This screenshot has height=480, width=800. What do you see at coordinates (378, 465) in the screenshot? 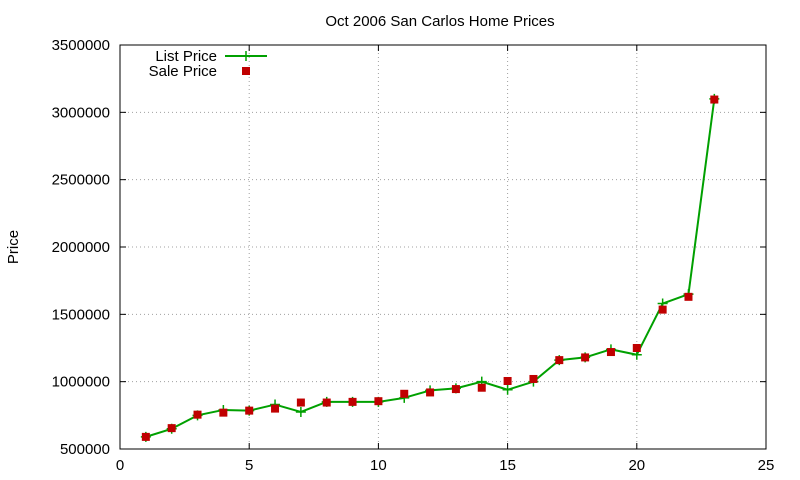
I see `x-tick-label: 10` at bounding box center [378, 465].